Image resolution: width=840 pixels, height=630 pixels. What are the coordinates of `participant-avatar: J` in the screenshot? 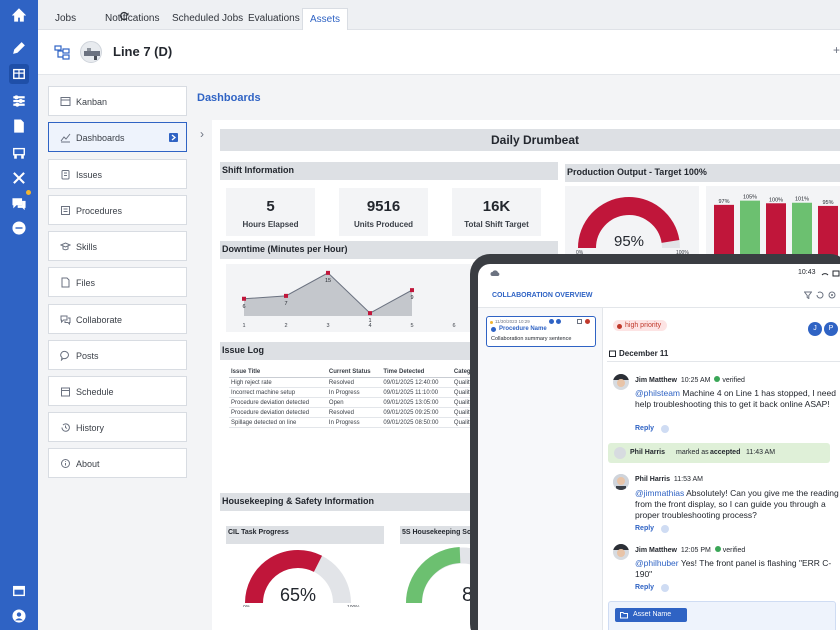 It's located at (815, 329).